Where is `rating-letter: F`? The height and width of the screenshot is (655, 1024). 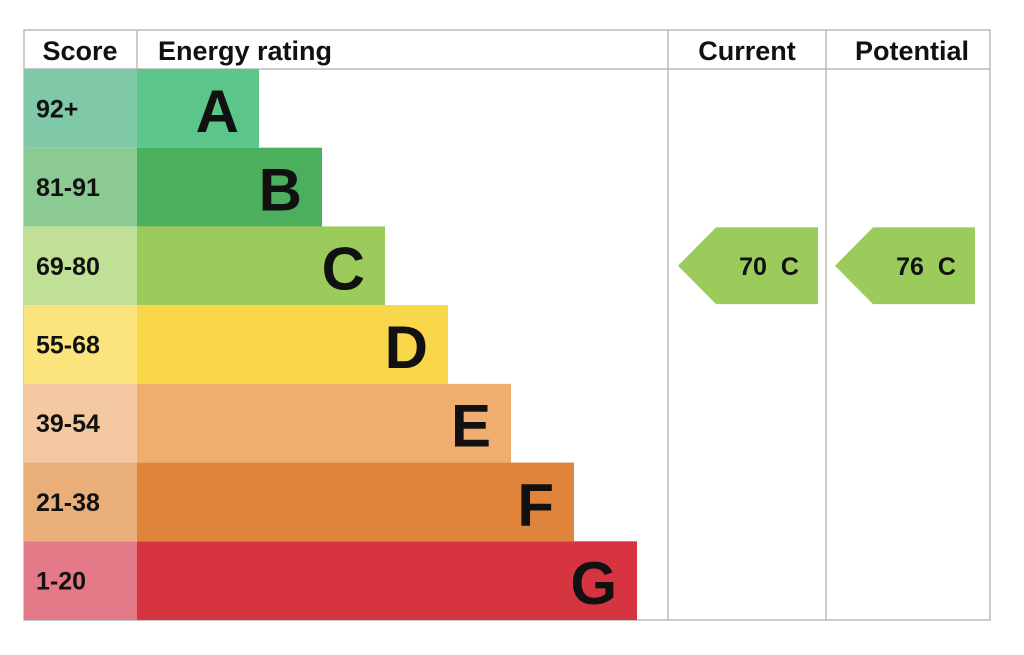 rating-letter: F is located at coordinates (535, 504).